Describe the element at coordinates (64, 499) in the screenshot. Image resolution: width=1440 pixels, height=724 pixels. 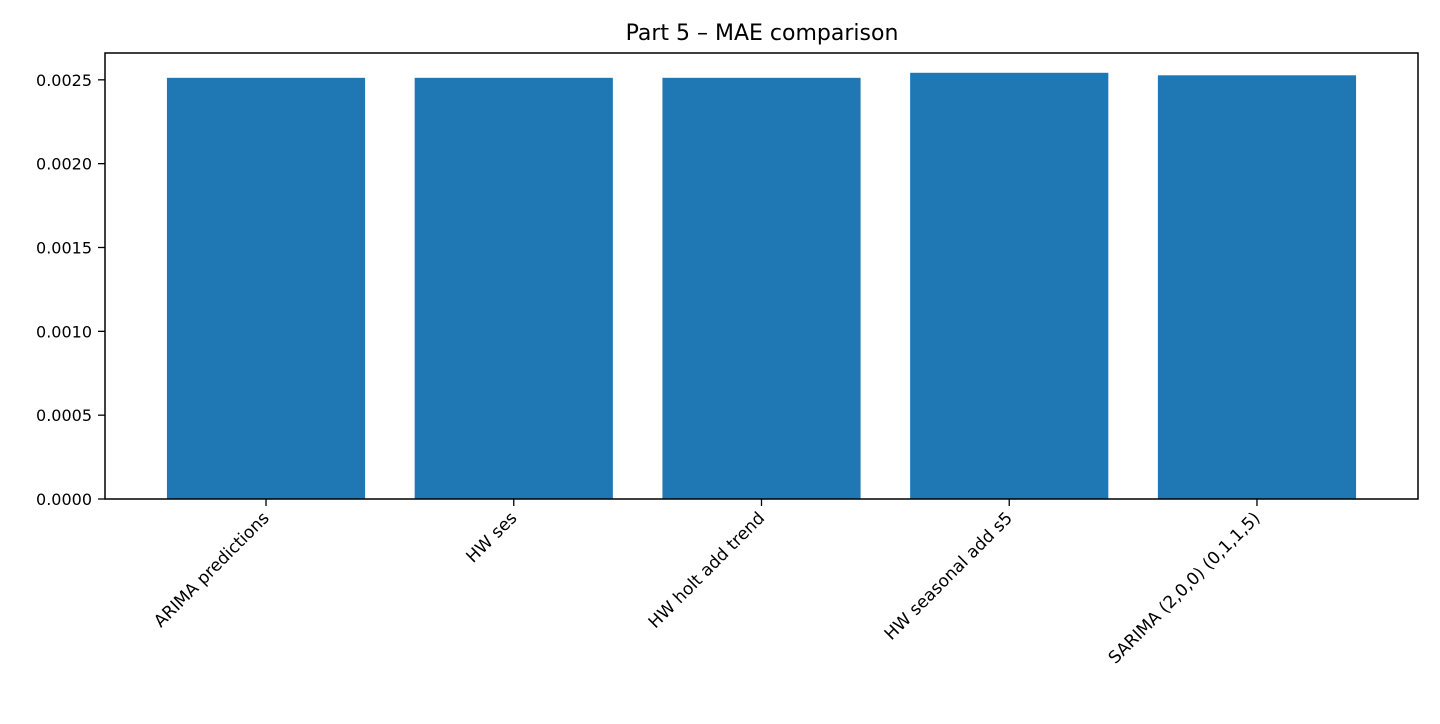
I see `y-tick-label-1: 0.0000` at that location.